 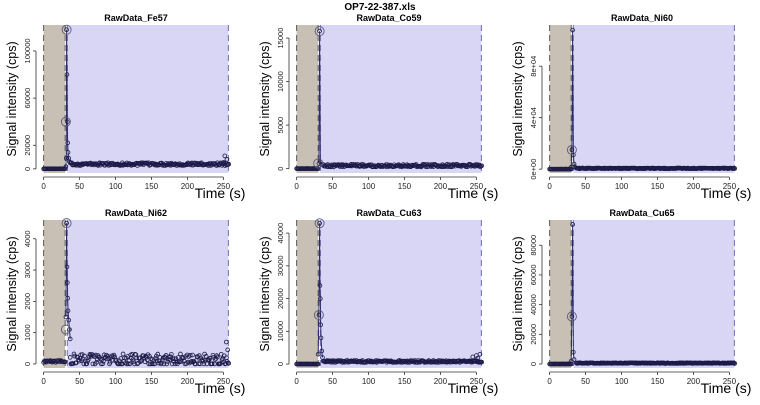 I want to click on y-tick-label: 30000, so click(x=280, y=265).